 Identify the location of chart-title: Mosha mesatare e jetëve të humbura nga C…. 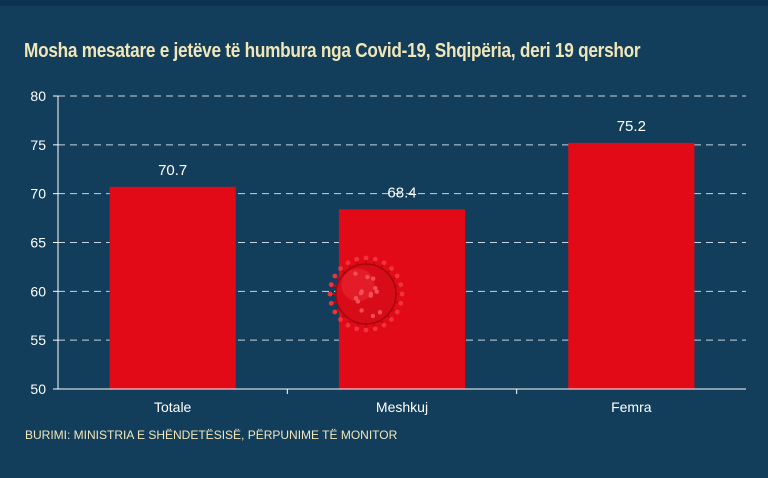
(332, 51).